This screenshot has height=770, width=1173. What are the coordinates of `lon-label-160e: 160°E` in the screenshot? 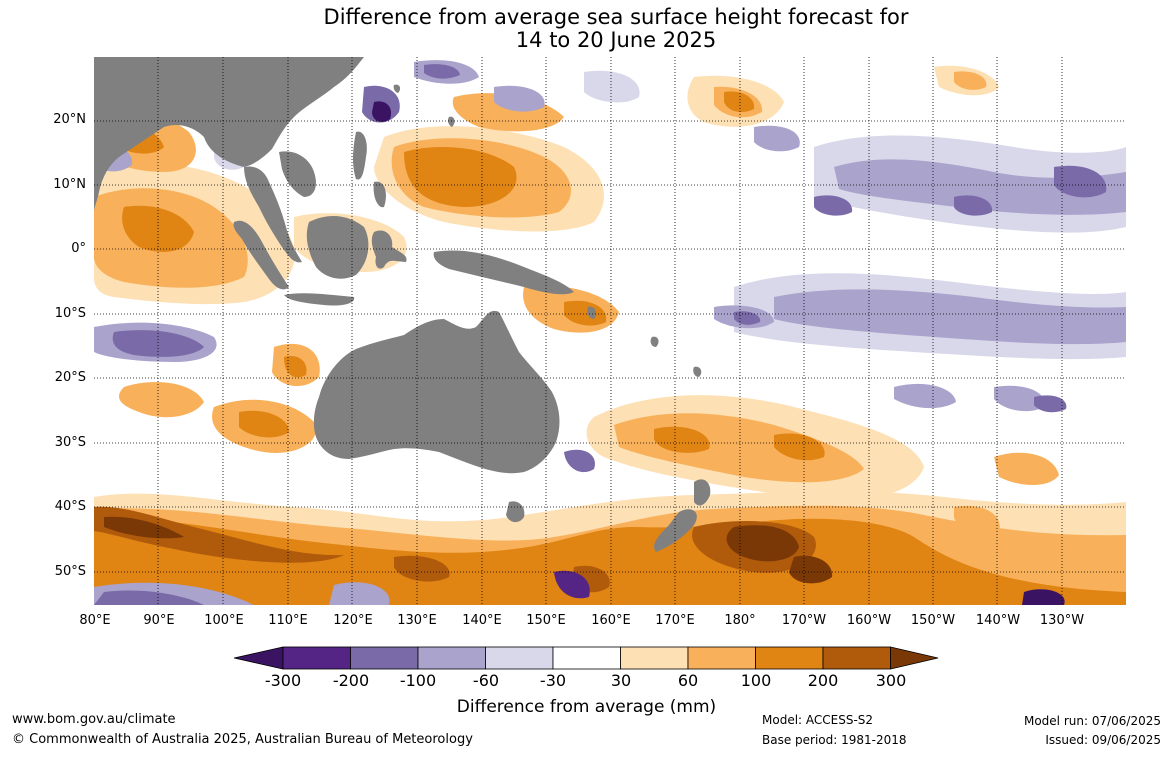 It's located at (611, 620).